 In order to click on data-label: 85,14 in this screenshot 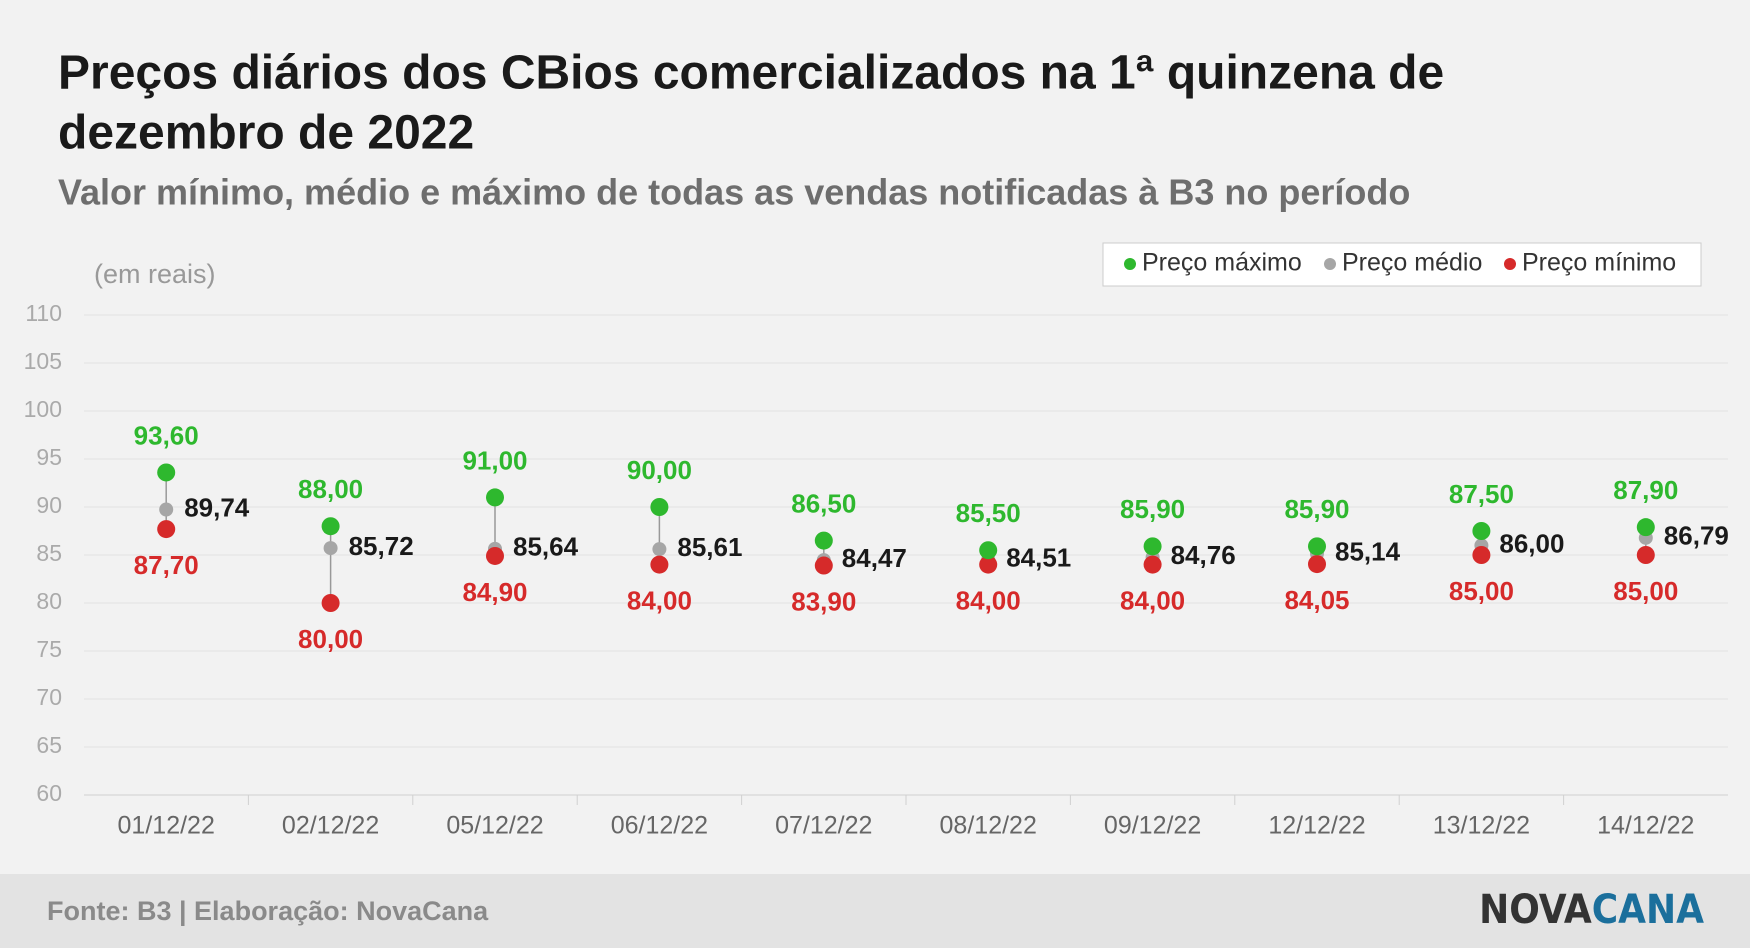, I will do `click(1368, 552)`.